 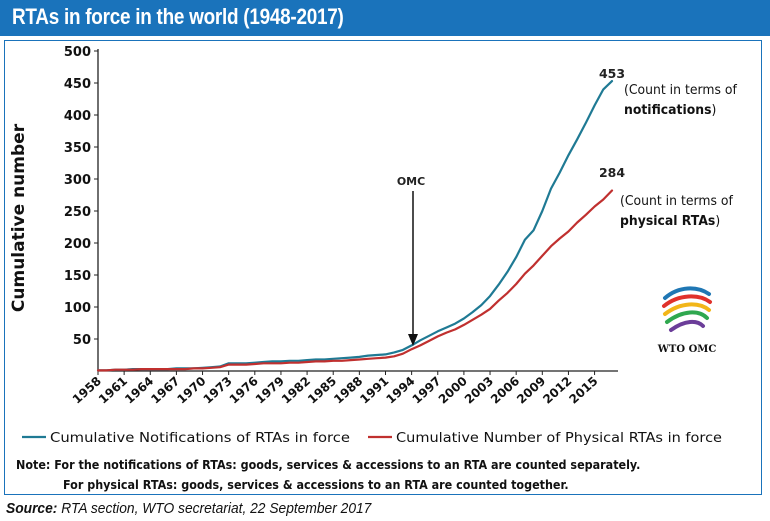 What do you see at coordinates (385, 18) in the screenshot?
I see `title-bar: RTAs in force in the world (1948-2017)` at bounding box center [385, 18].